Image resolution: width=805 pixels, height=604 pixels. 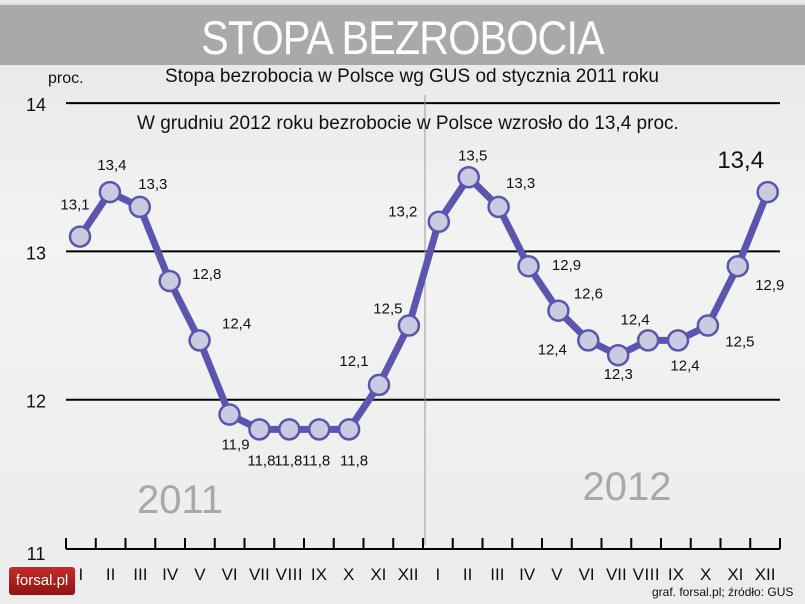 What do you see at coordinates (42, 581) in the screenshot?
I see `forsal-logo: forsal.pl` at bounding box center [42, 581].